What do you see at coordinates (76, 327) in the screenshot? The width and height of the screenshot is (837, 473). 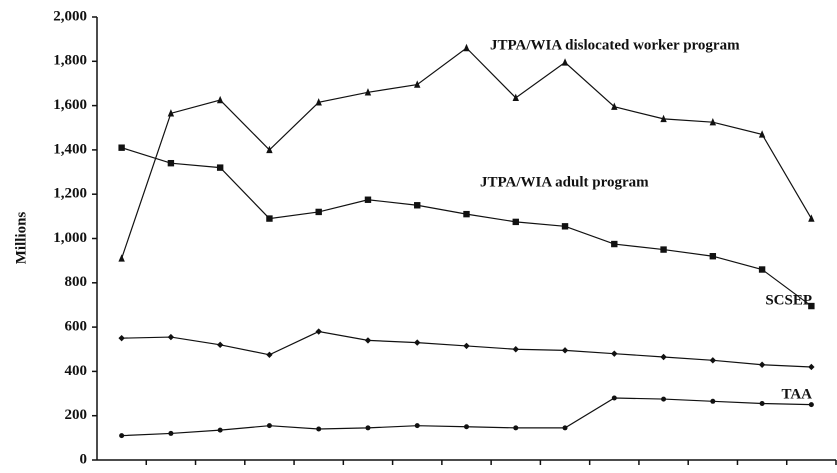 I see `y-tick-label: 600` at bounding box center [76, 327].